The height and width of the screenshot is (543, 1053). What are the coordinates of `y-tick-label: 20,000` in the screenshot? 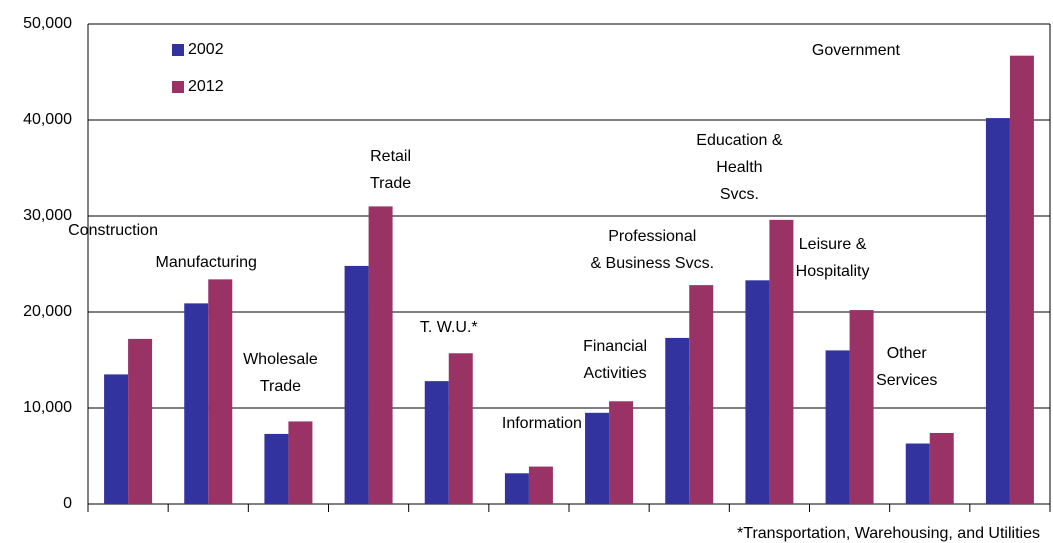 It's located at (47, 311).